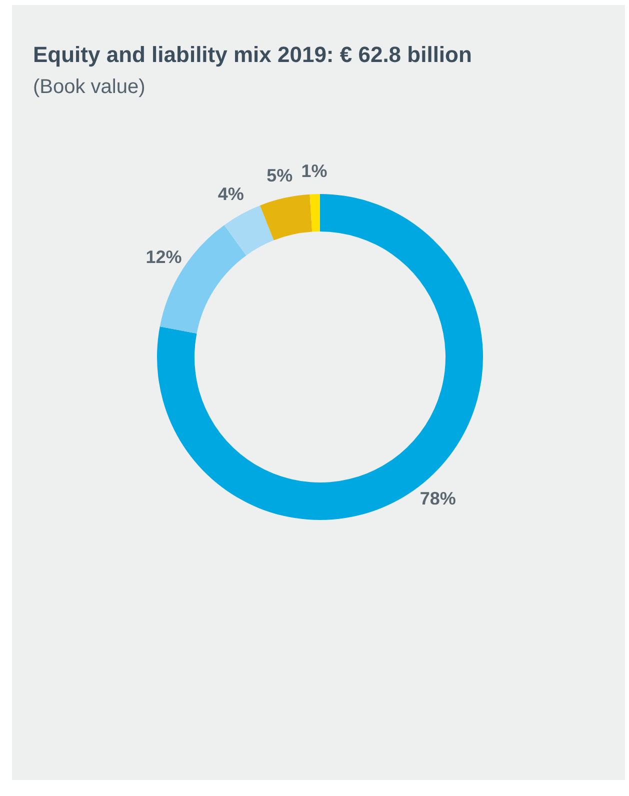 Image resolution: width=629 pixels, height=796 pixels. I want to click on data-label: 5%, so click(279, 175).